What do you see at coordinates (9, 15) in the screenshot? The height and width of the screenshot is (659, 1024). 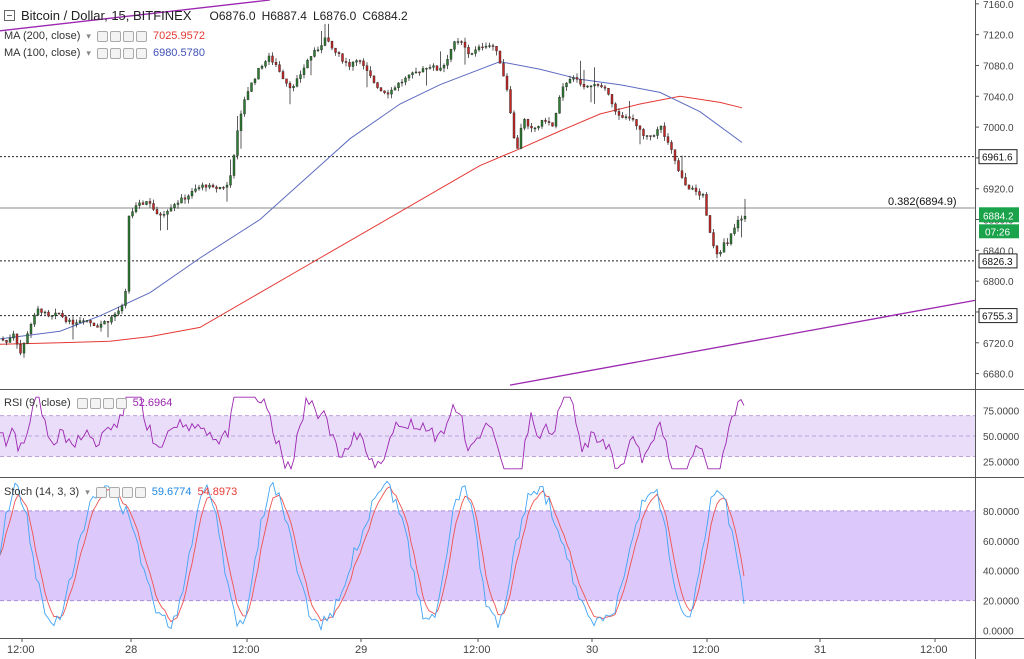 I see `collapse-icon` at bounding box center [9, 15].